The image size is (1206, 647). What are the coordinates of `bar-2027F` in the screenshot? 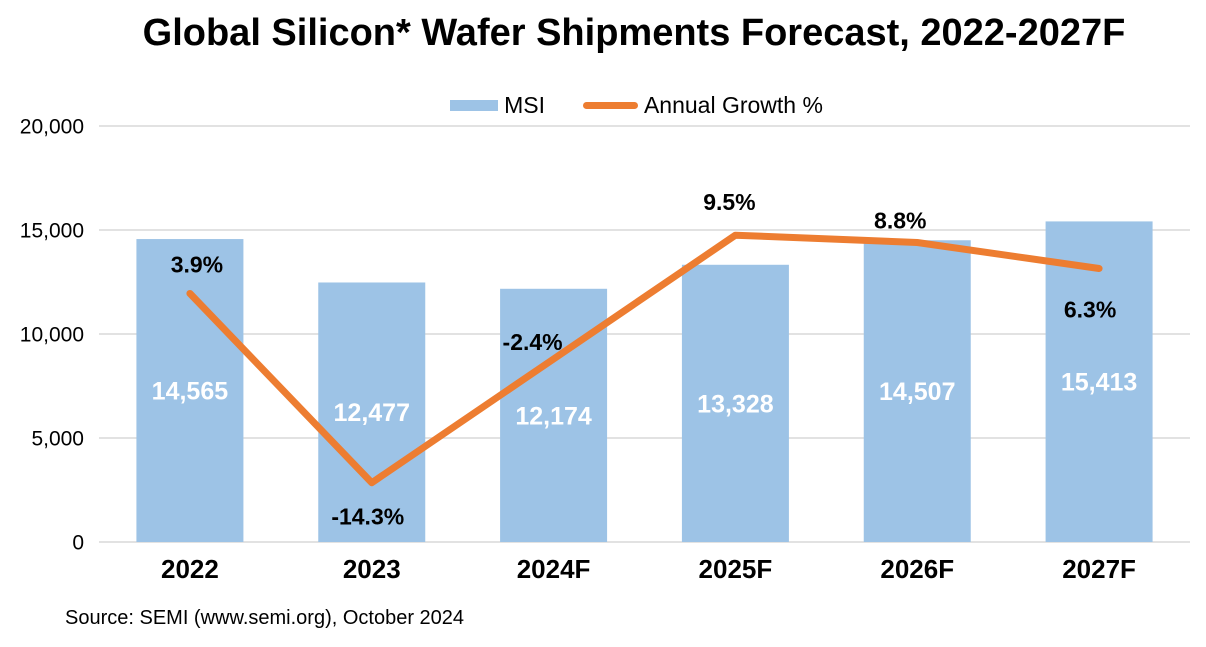 It's located at (1099, 381).